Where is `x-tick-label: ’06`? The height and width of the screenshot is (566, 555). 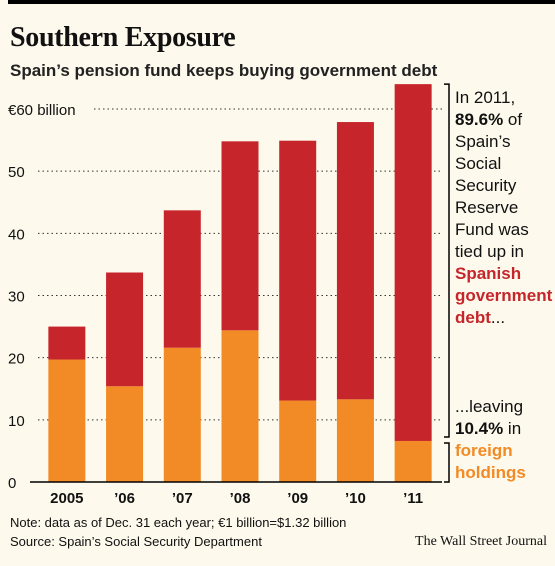
x-tick-label: ’06 is located at coordinates (124, 498).